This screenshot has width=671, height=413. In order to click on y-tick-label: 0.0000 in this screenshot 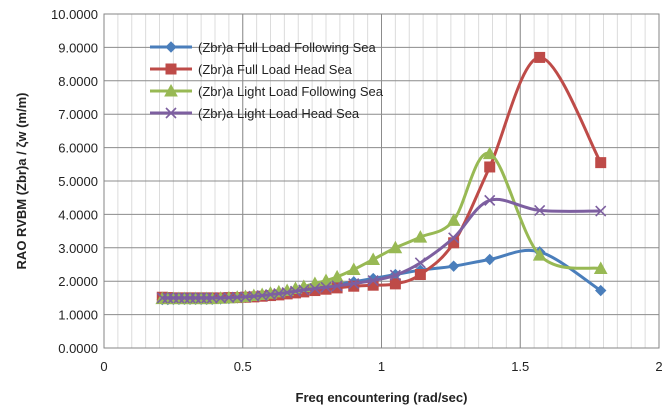, I will do `click(78, 348)`.